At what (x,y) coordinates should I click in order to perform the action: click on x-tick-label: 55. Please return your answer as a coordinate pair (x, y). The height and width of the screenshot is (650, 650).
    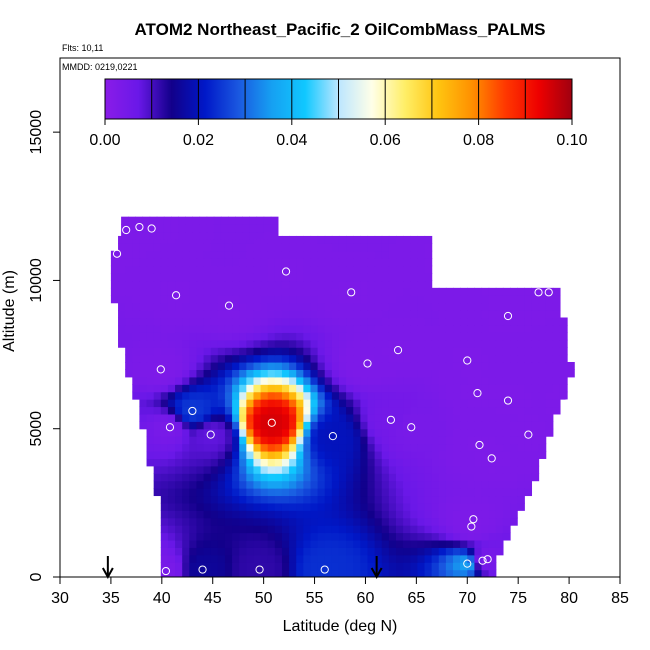
    Looking at the image, I should click on (315, 598).